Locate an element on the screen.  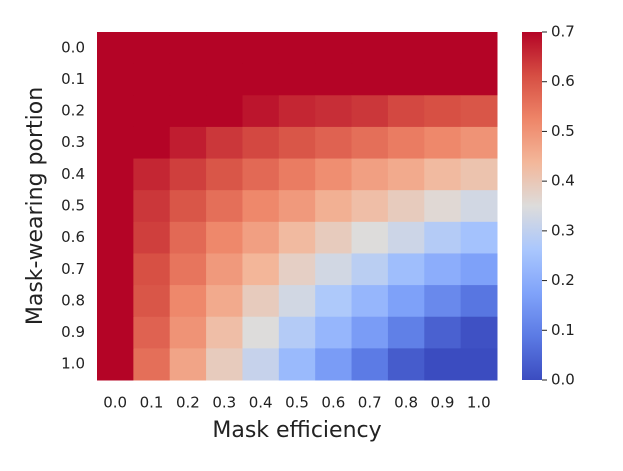
y-tick-label: 1.0 is located at coordinates (73, 364).